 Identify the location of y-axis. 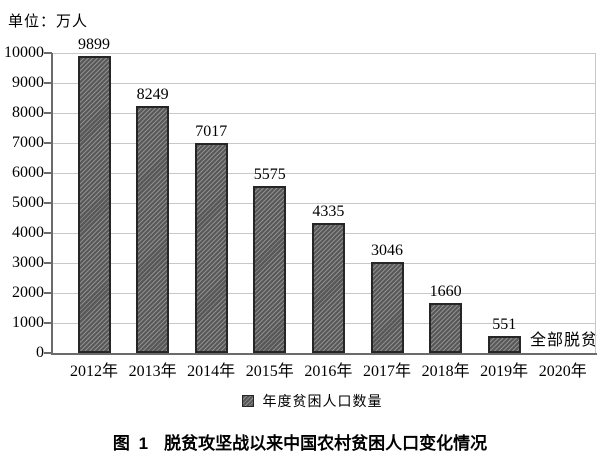
(52, 203).